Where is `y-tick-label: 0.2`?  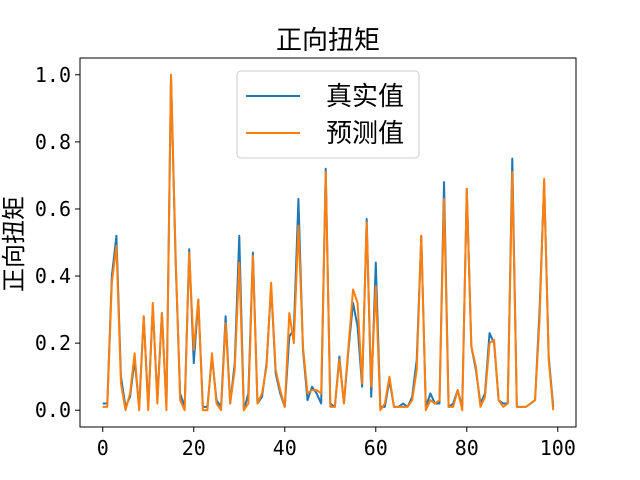 y-tick-label: 0.2 is located at coordinates (53, 343).